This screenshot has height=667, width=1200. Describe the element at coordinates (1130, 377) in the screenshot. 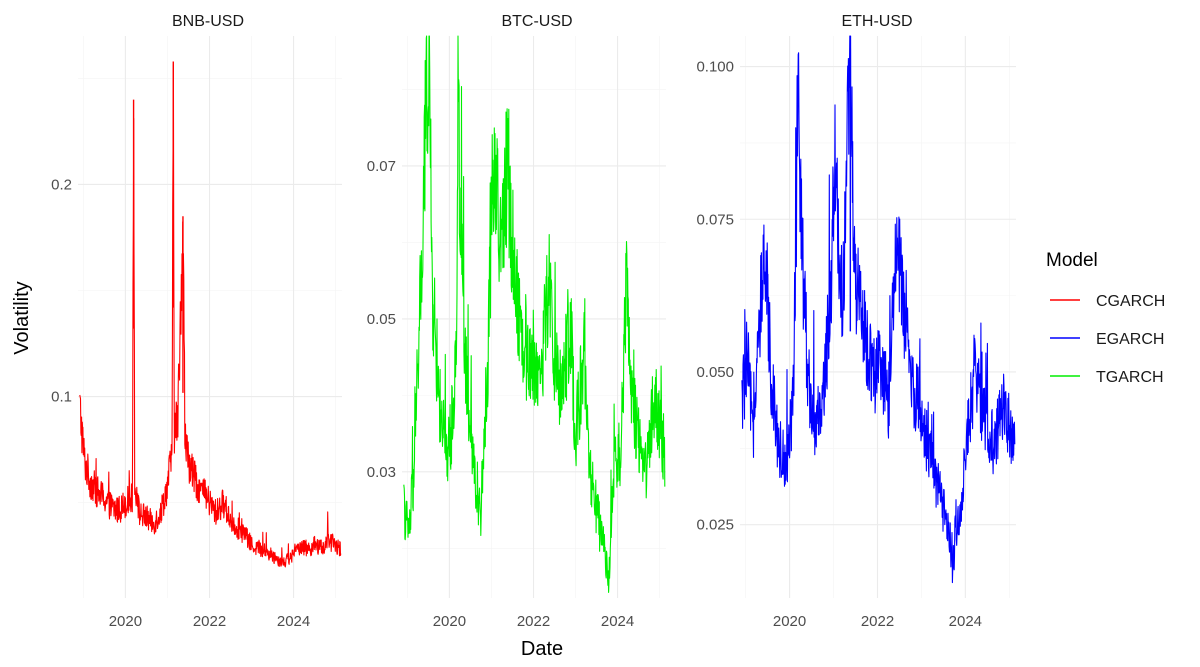

I see `legend-label-tgarch: TGARCH` at that location.